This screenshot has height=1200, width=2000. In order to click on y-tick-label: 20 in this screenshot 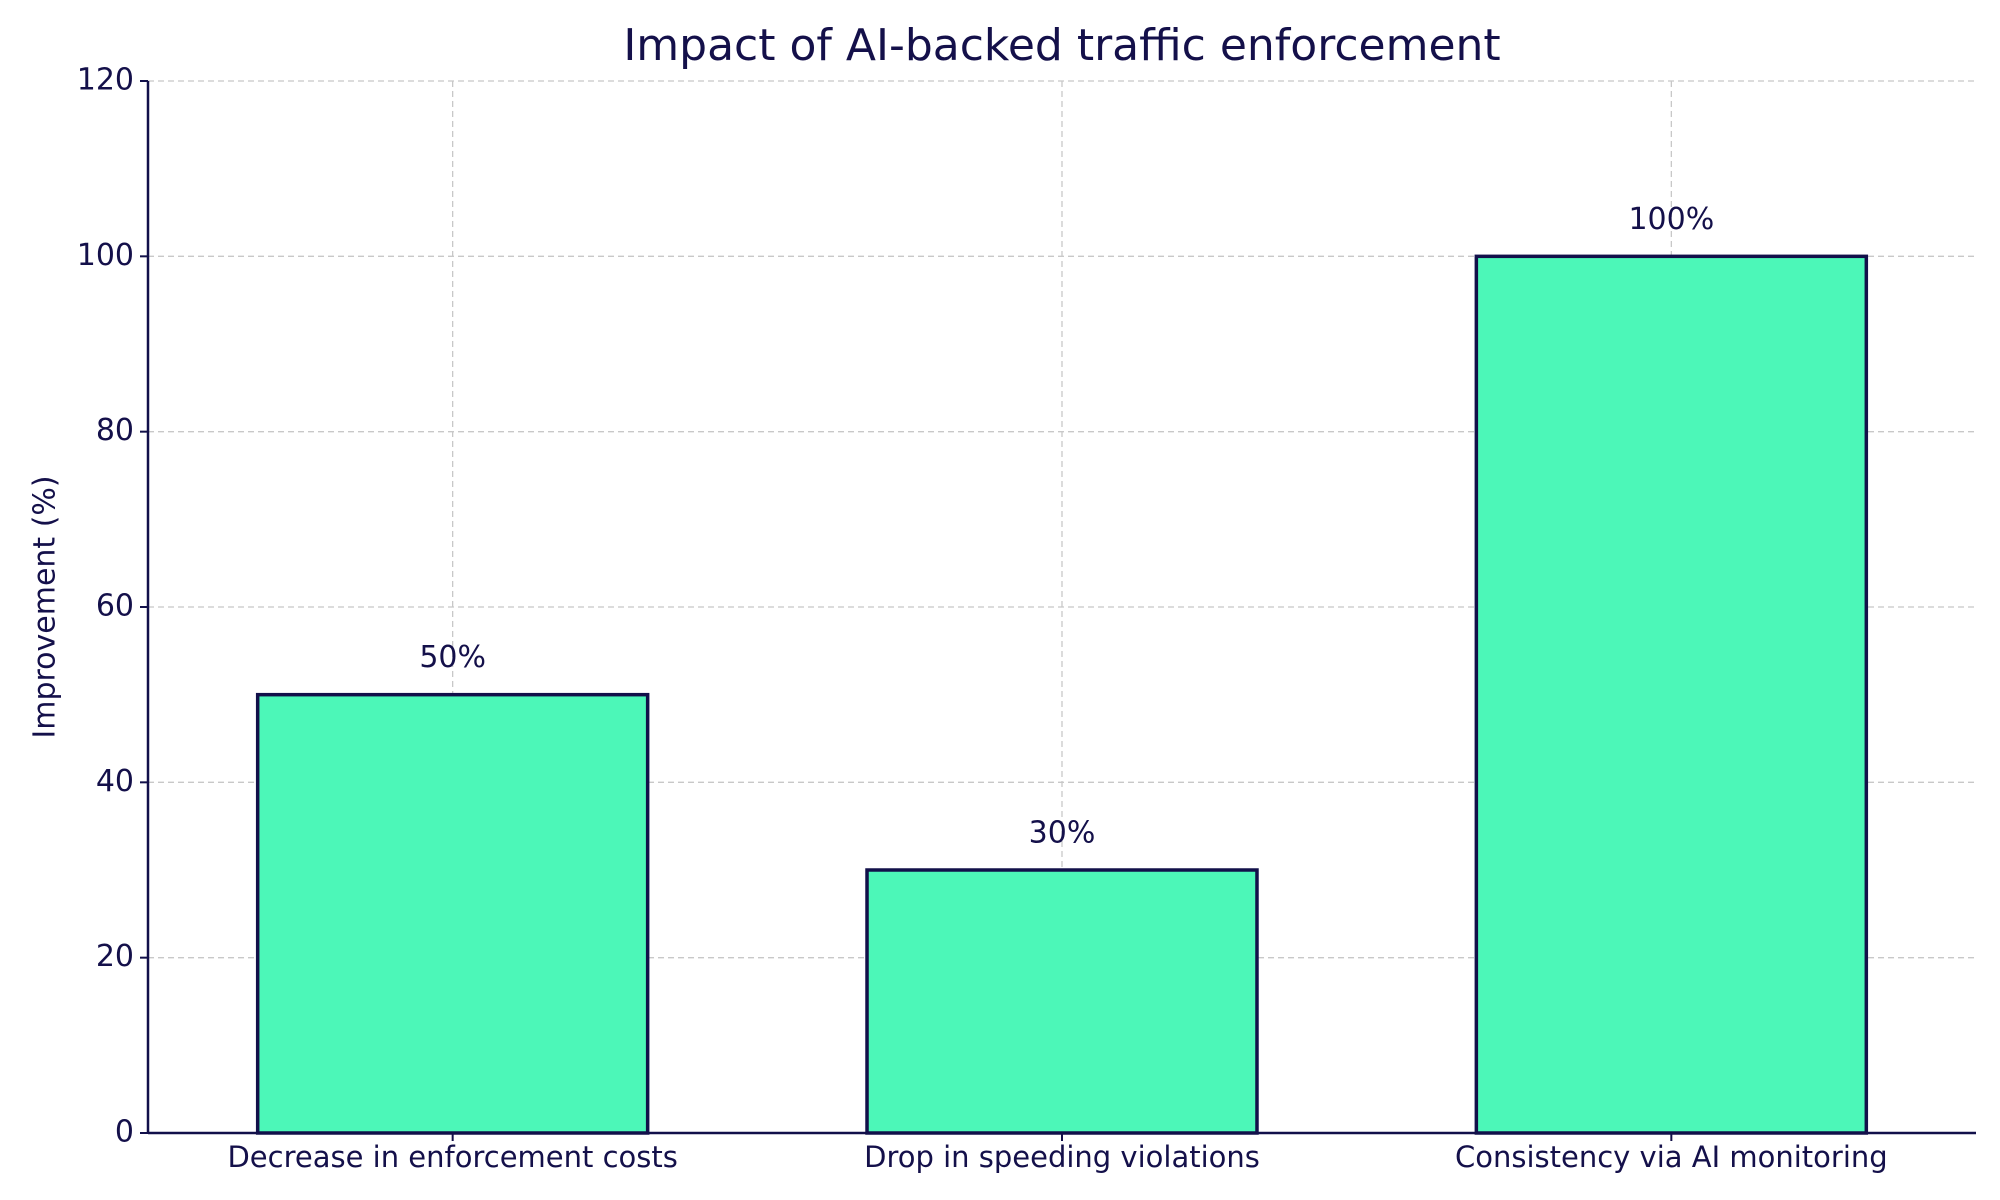, I will do `click(115, 956)`.